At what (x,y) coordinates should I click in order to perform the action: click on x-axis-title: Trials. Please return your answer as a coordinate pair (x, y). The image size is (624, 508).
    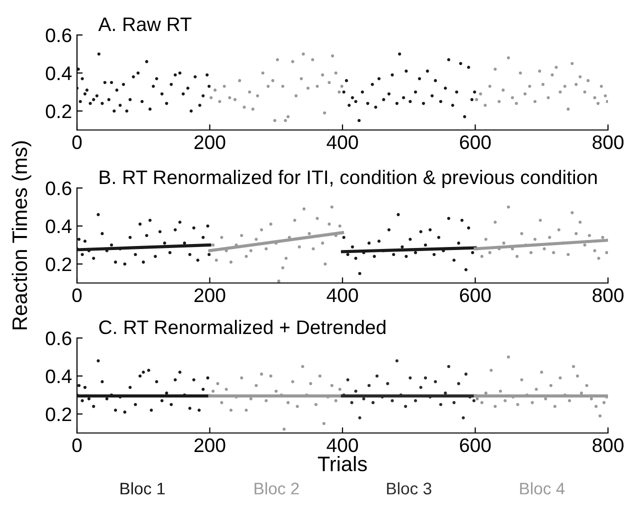
    Looking at the image, I should click on (342, 464).